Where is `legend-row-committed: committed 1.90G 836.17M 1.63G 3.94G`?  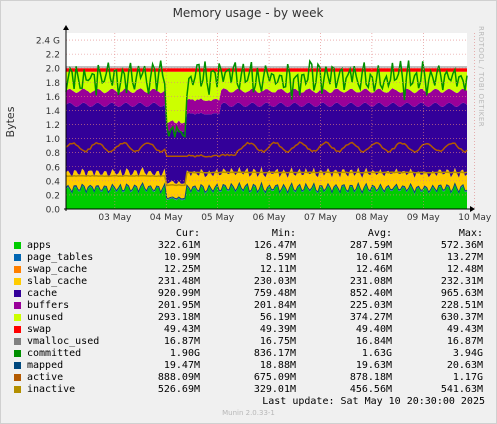
legend-row-committed: committed 1.90G 836.17M 1.63G 3.94G is located at coordinates (248, 354).